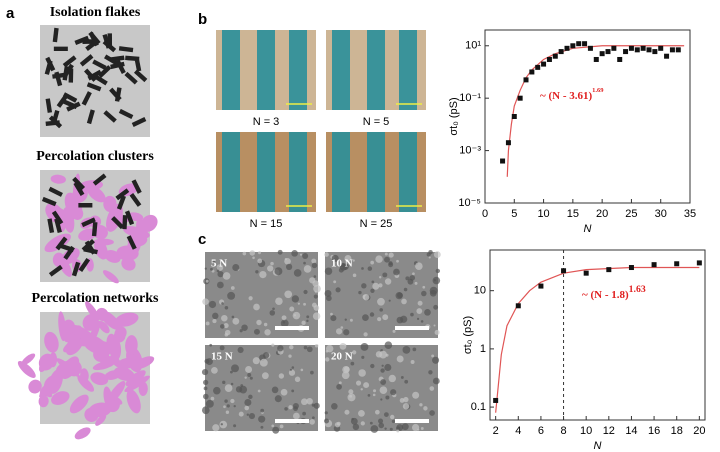 The width and height of the screenshot is (720, 452). I want to click on y-axis-label: σt₀ (pS), so click(468, 335).